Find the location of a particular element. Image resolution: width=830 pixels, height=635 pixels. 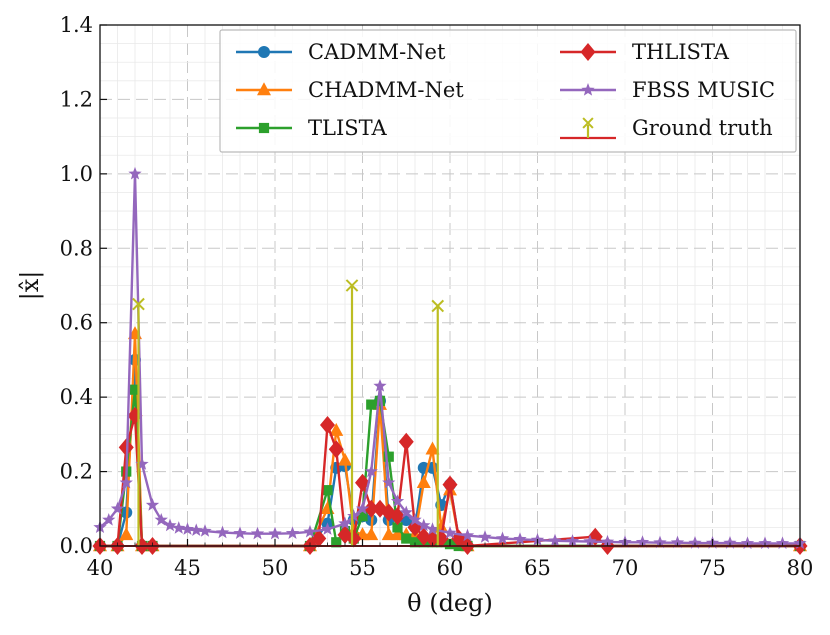

y-tick-label: 0.8 is located at coordinates (76, 248).